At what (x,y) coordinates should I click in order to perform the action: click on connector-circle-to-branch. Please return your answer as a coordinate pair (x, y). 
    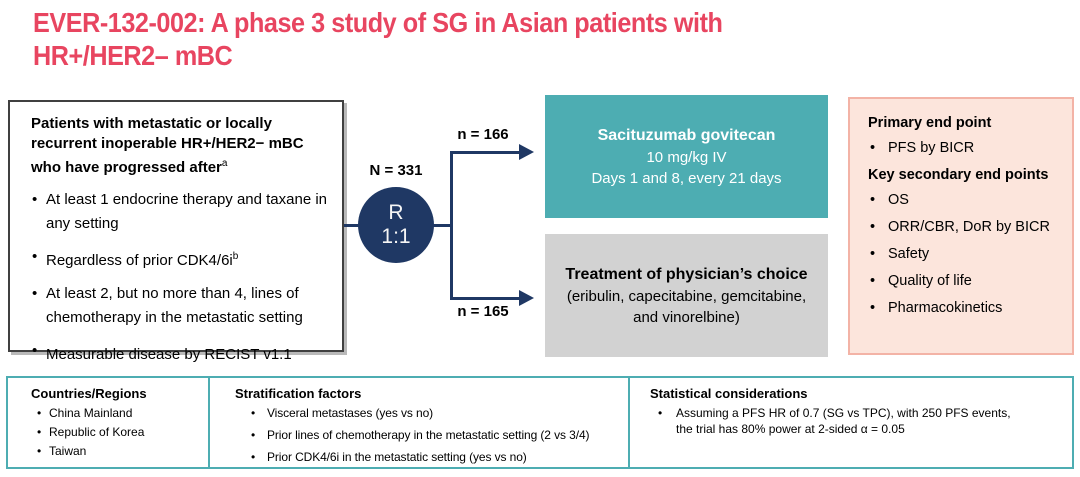
    Looking at the image, I should click on (442, 225).